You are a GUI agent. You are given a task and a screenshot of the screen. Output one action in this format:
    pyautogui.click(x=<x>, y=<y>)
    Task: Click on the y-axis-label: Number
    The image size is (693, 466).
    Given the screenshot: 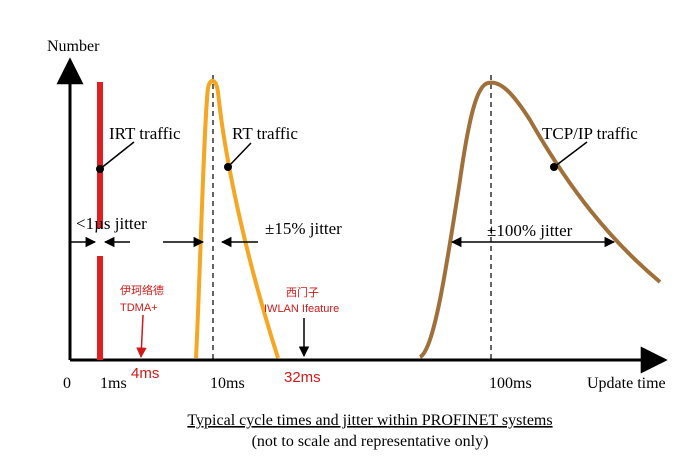 What is the action you would take?
    pyautogui.click(x=73, y=46)
    